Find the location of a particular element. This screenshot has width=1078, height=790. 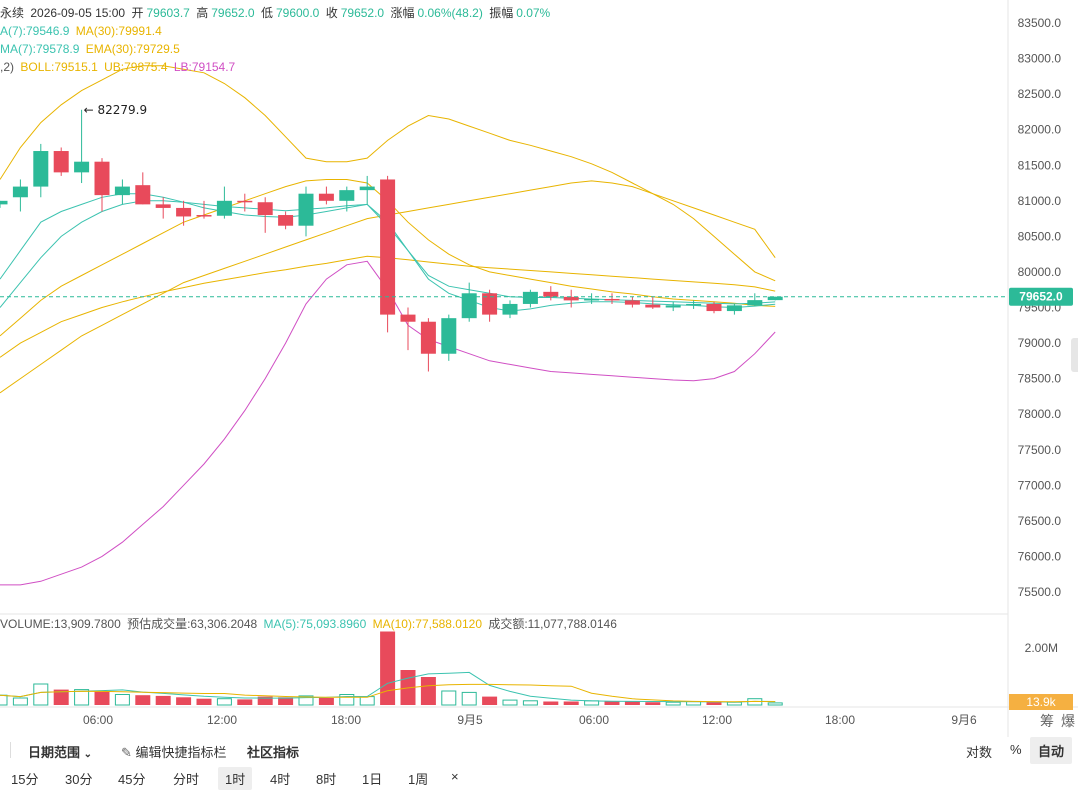

timeframe-9: × is located at coordinates (455, 776).